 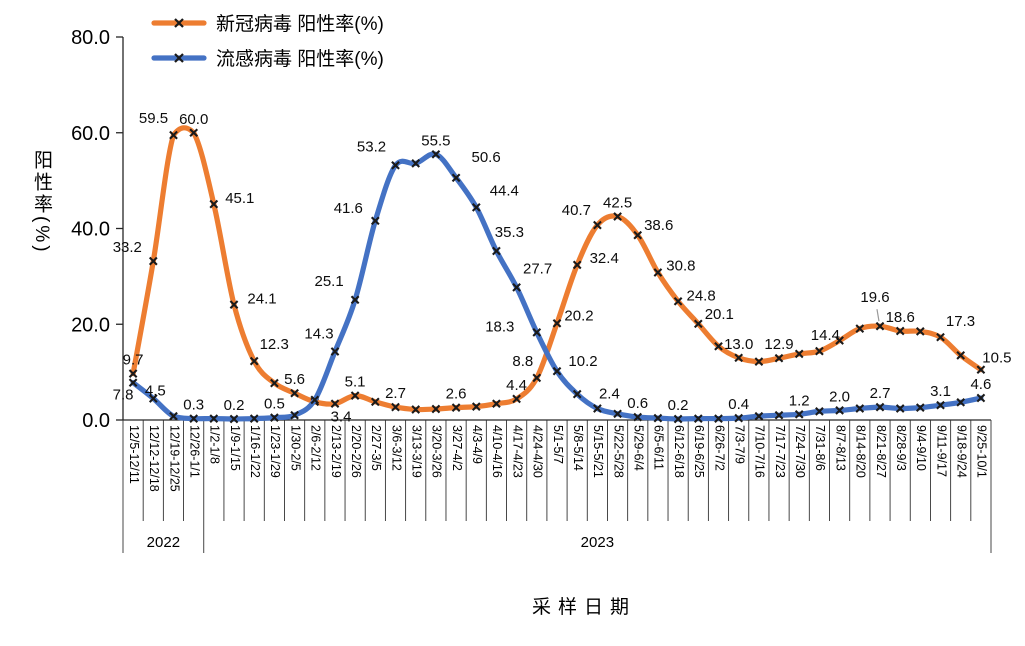 I want to click on x-tick-label: 4/17-4/23, so click(x=517, y=451).